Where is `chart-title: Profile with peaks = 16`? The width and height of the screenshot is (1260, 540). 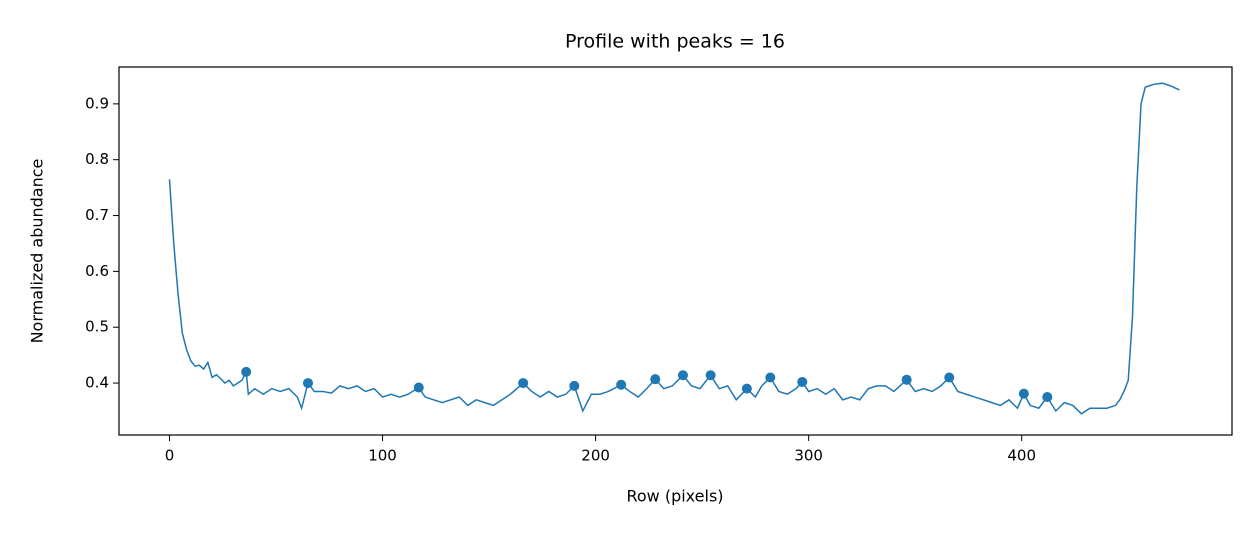 chart-title: Profile with peaks = 16 is located at coordinates (675, 42).